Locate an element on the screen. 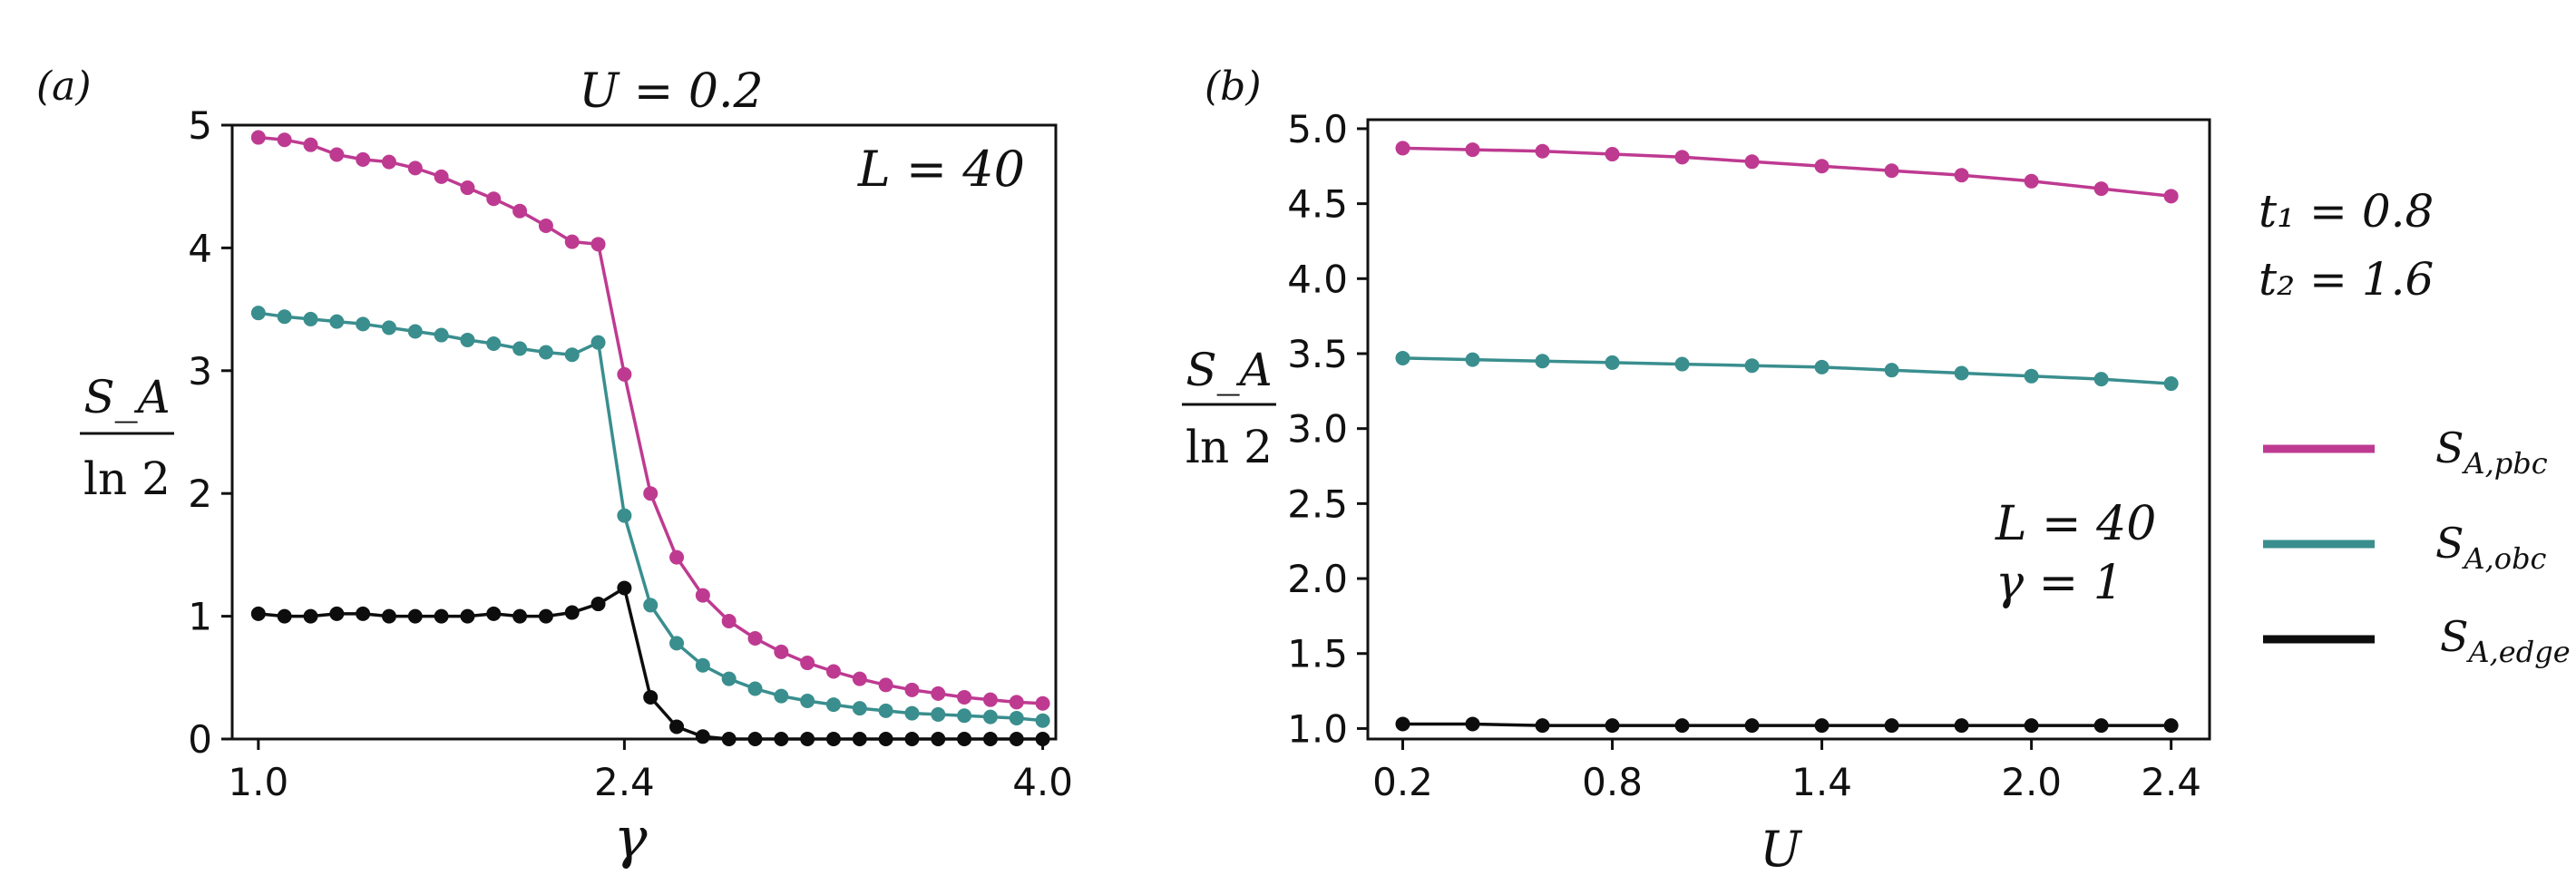 This screenshot has width=2576, height=885. panel-b-ytick-label: 2.0 is located at coordinates (1317, 579).